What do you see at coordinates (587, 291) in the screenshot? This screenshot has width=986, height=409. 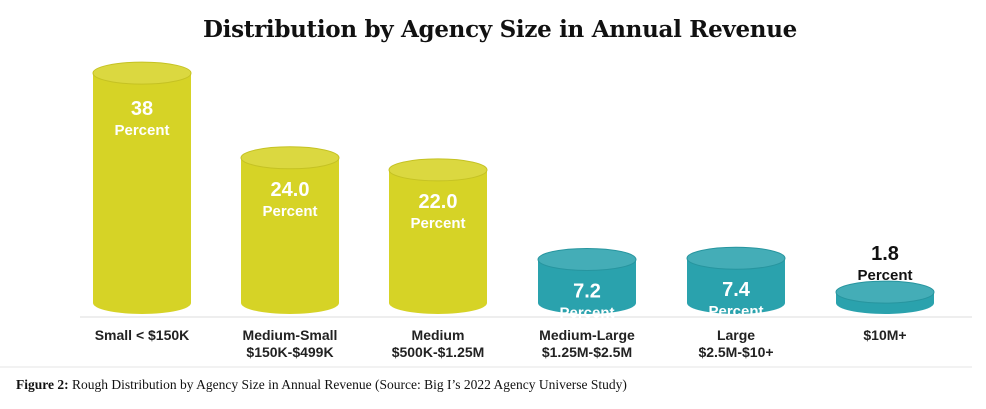 I see `data-label-value-3: 7.2` at bounding box center [587, 291].